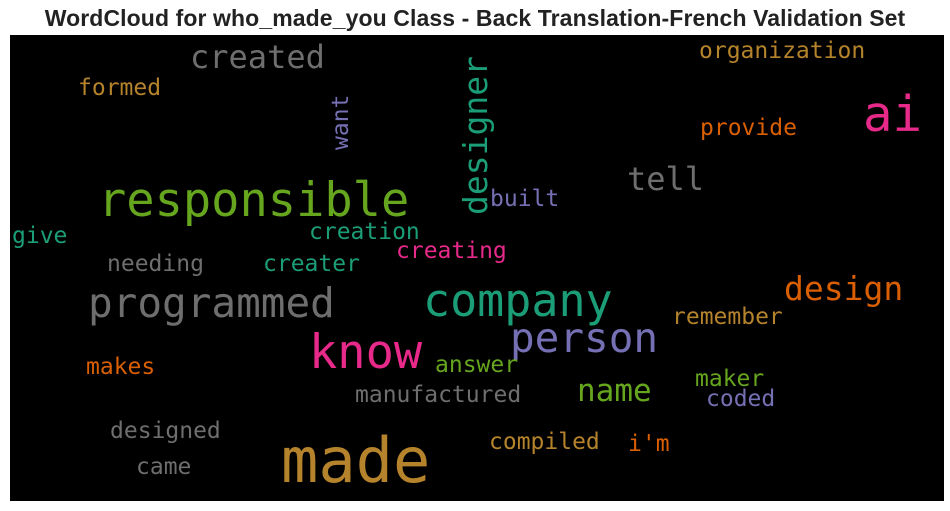  Describe the element at coordinates (727, 317) in the screenshot. I see `word-remember: remember` at that location.